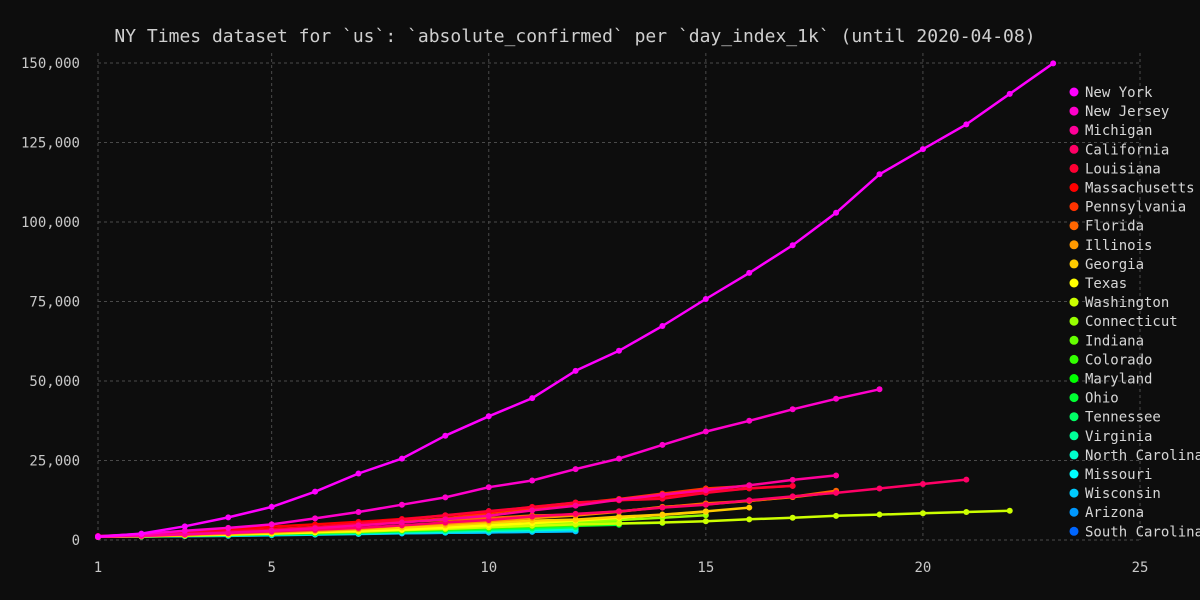  Describe the element at coordinates (54, 303) in the screenshot. I see `y-tick-label: 75,000` at that location.